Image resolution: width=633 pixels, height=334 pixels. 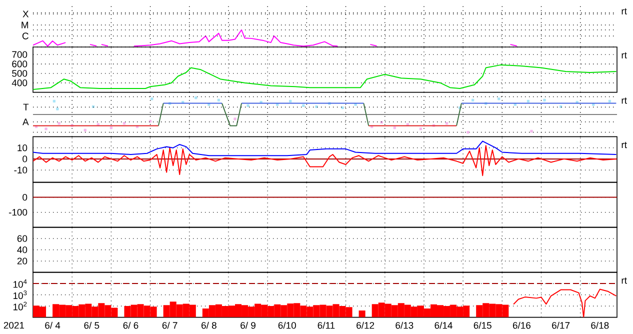 What do you see at coordinates (20, 64) in the screenshot?
I see `y-tick-label: 600` at bounding box center [20, 64].